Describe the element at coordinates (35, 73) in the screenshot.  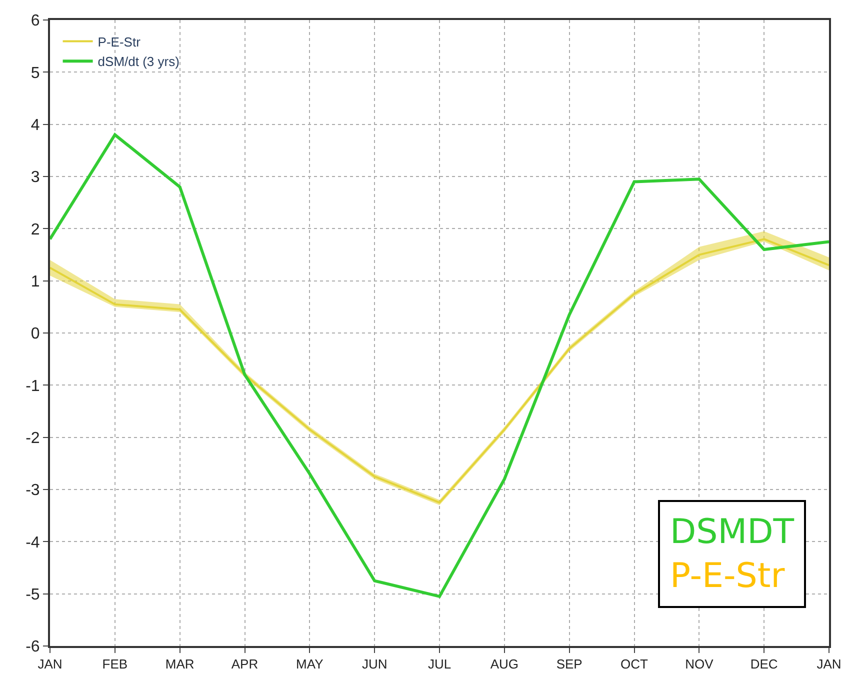
I see `y-tick-label: 5` at that location.